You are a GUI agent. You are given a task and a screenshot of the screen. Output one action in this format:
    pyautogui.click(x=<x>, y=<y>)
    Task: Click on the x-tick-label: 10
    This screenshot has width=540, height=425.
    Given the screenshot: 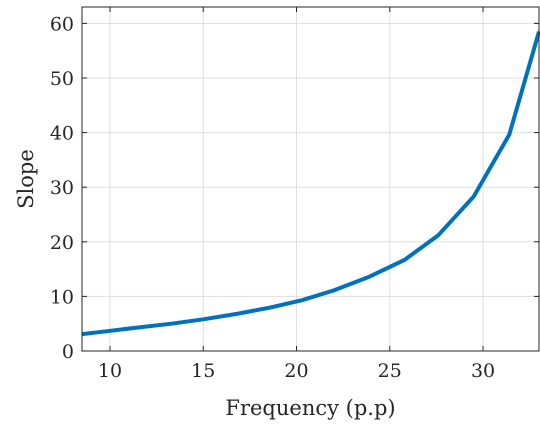 What is the action you would take?
    pyautogui.click(x=110, y=371)
    